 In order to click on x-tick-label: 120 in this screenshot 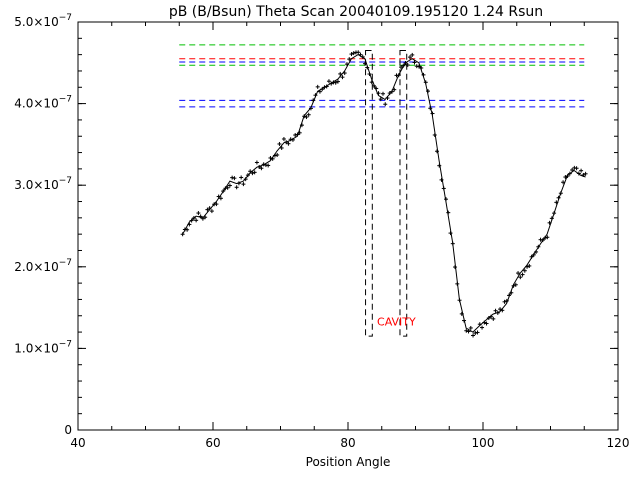, I will do `click(618, 443)`.